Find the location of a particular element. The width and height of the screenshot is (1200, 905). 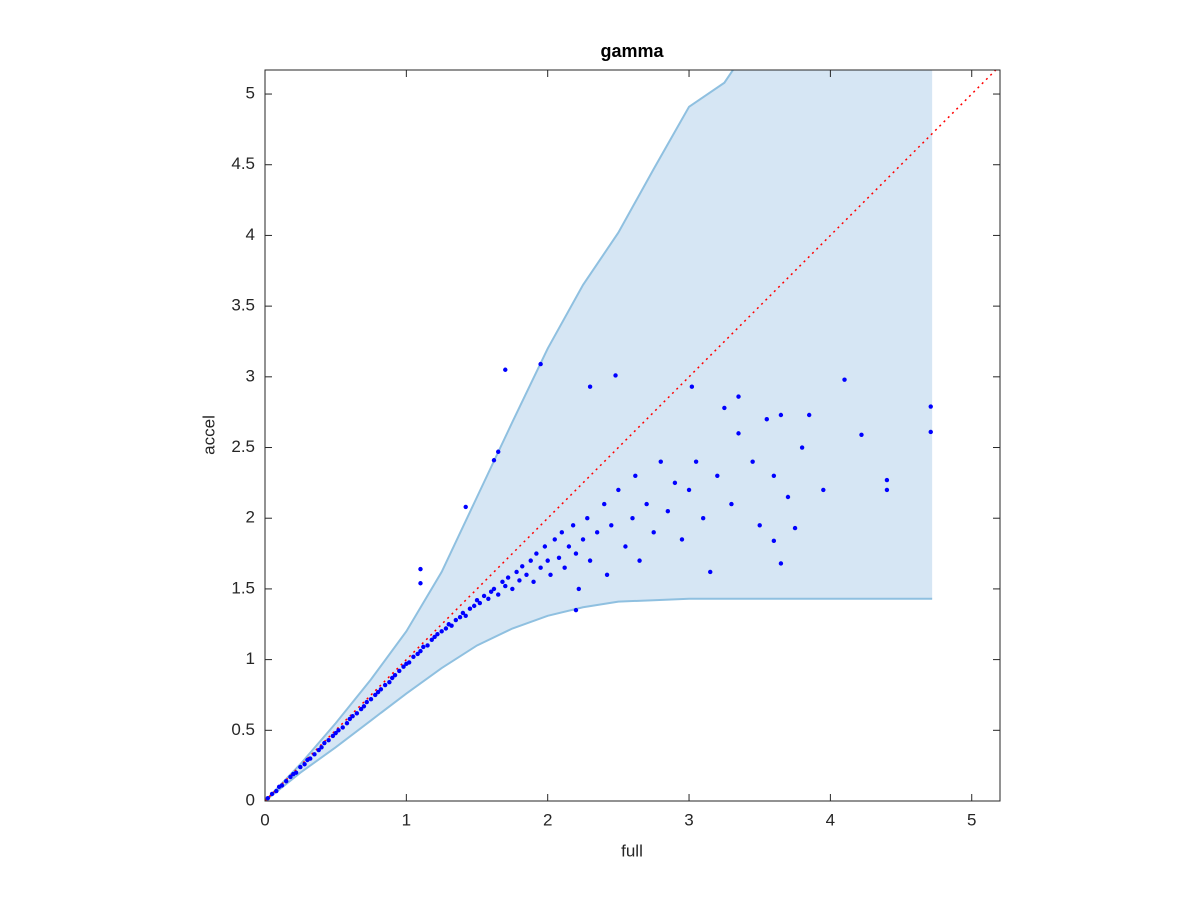

x-tick-label: 0 is located at coordinates (264, 819).